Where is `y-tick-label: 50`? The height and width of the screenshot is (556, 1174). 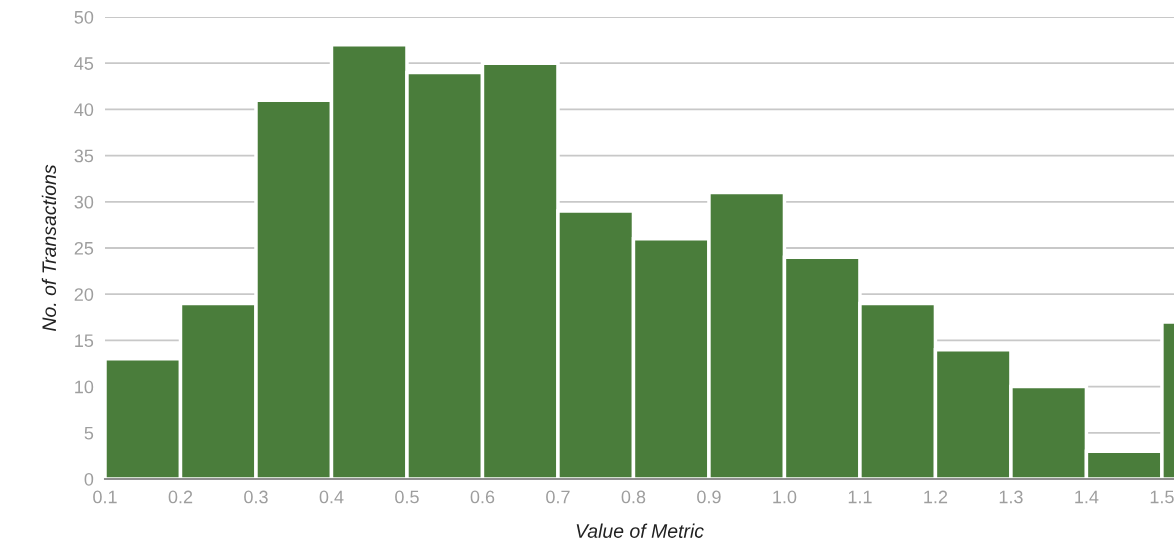
y-tick-label: 50 is located at coordinates (84, 17).